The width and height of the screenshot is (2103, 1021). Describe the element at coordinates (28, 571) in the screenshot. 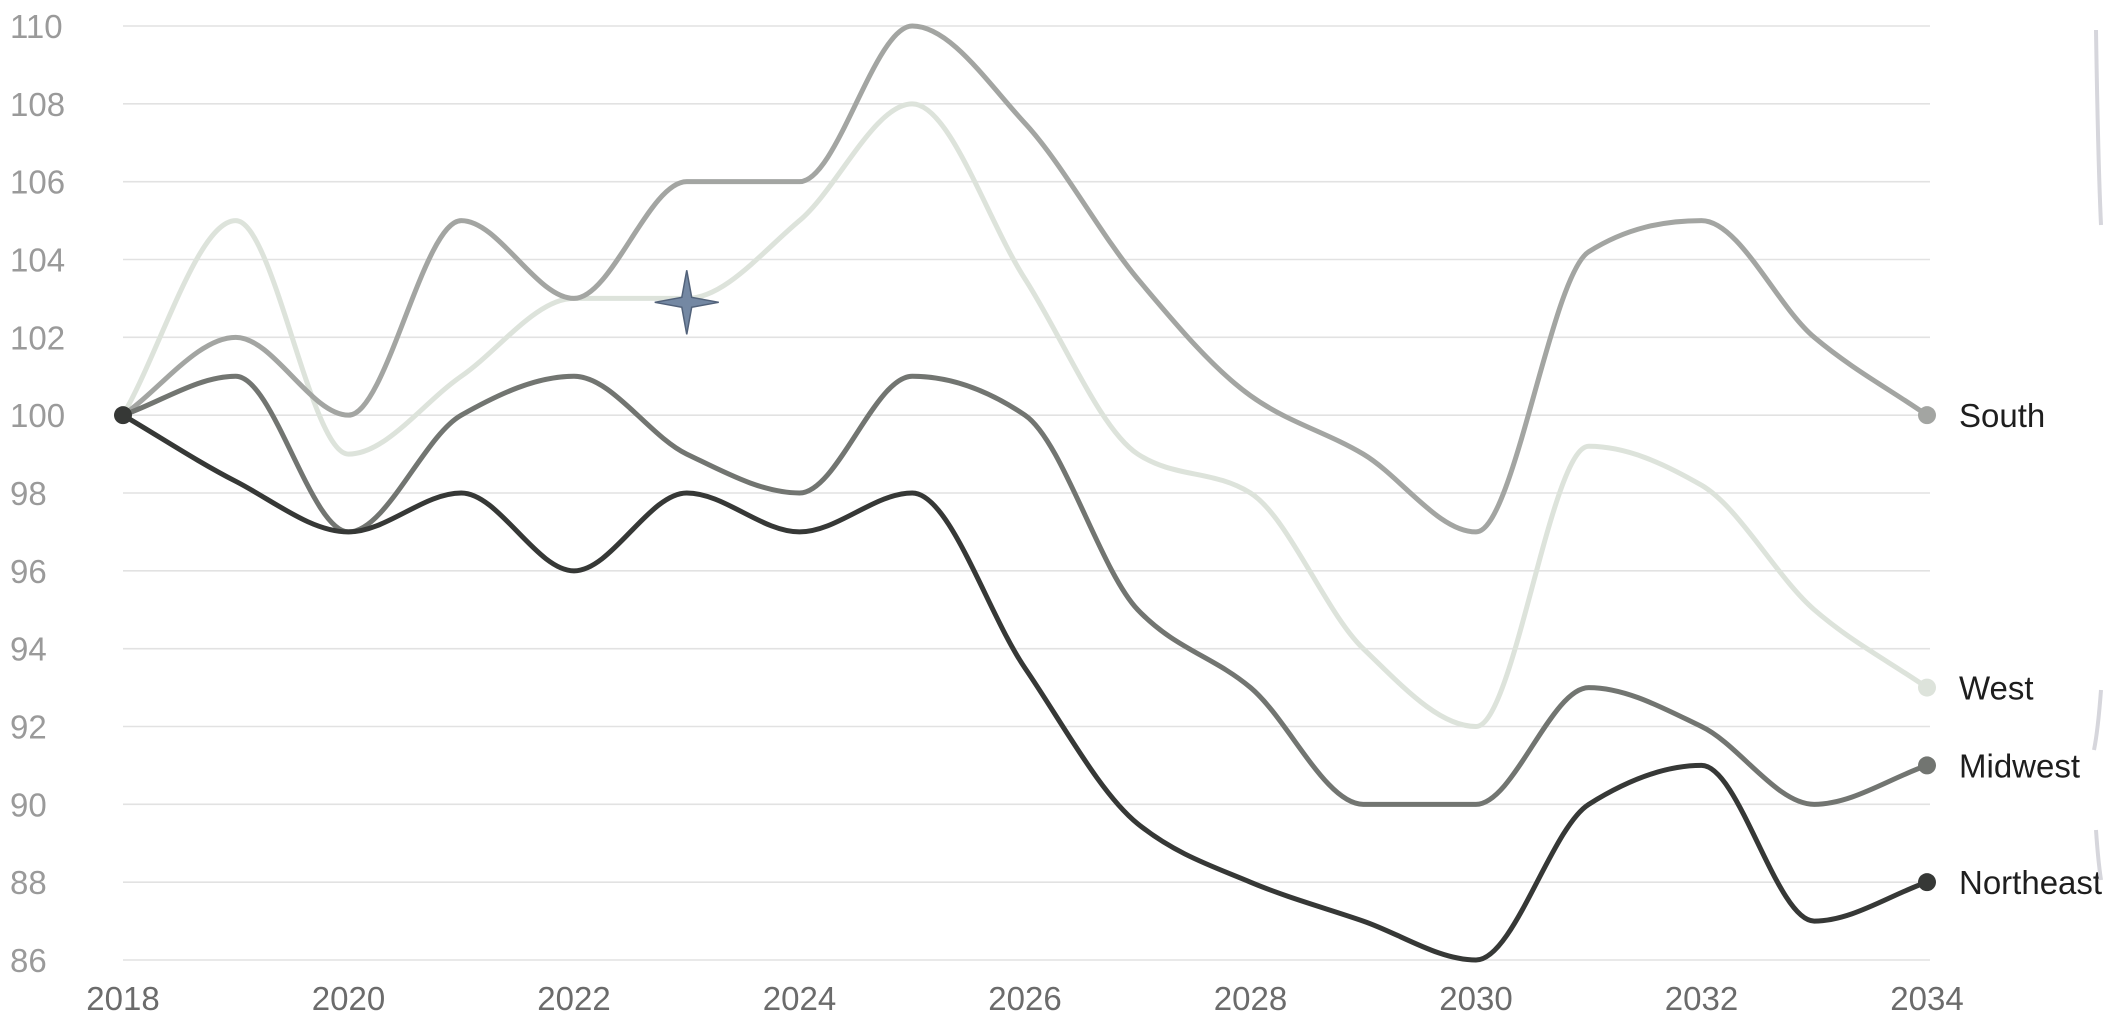

I see `y-tick-label: 96` at that location.